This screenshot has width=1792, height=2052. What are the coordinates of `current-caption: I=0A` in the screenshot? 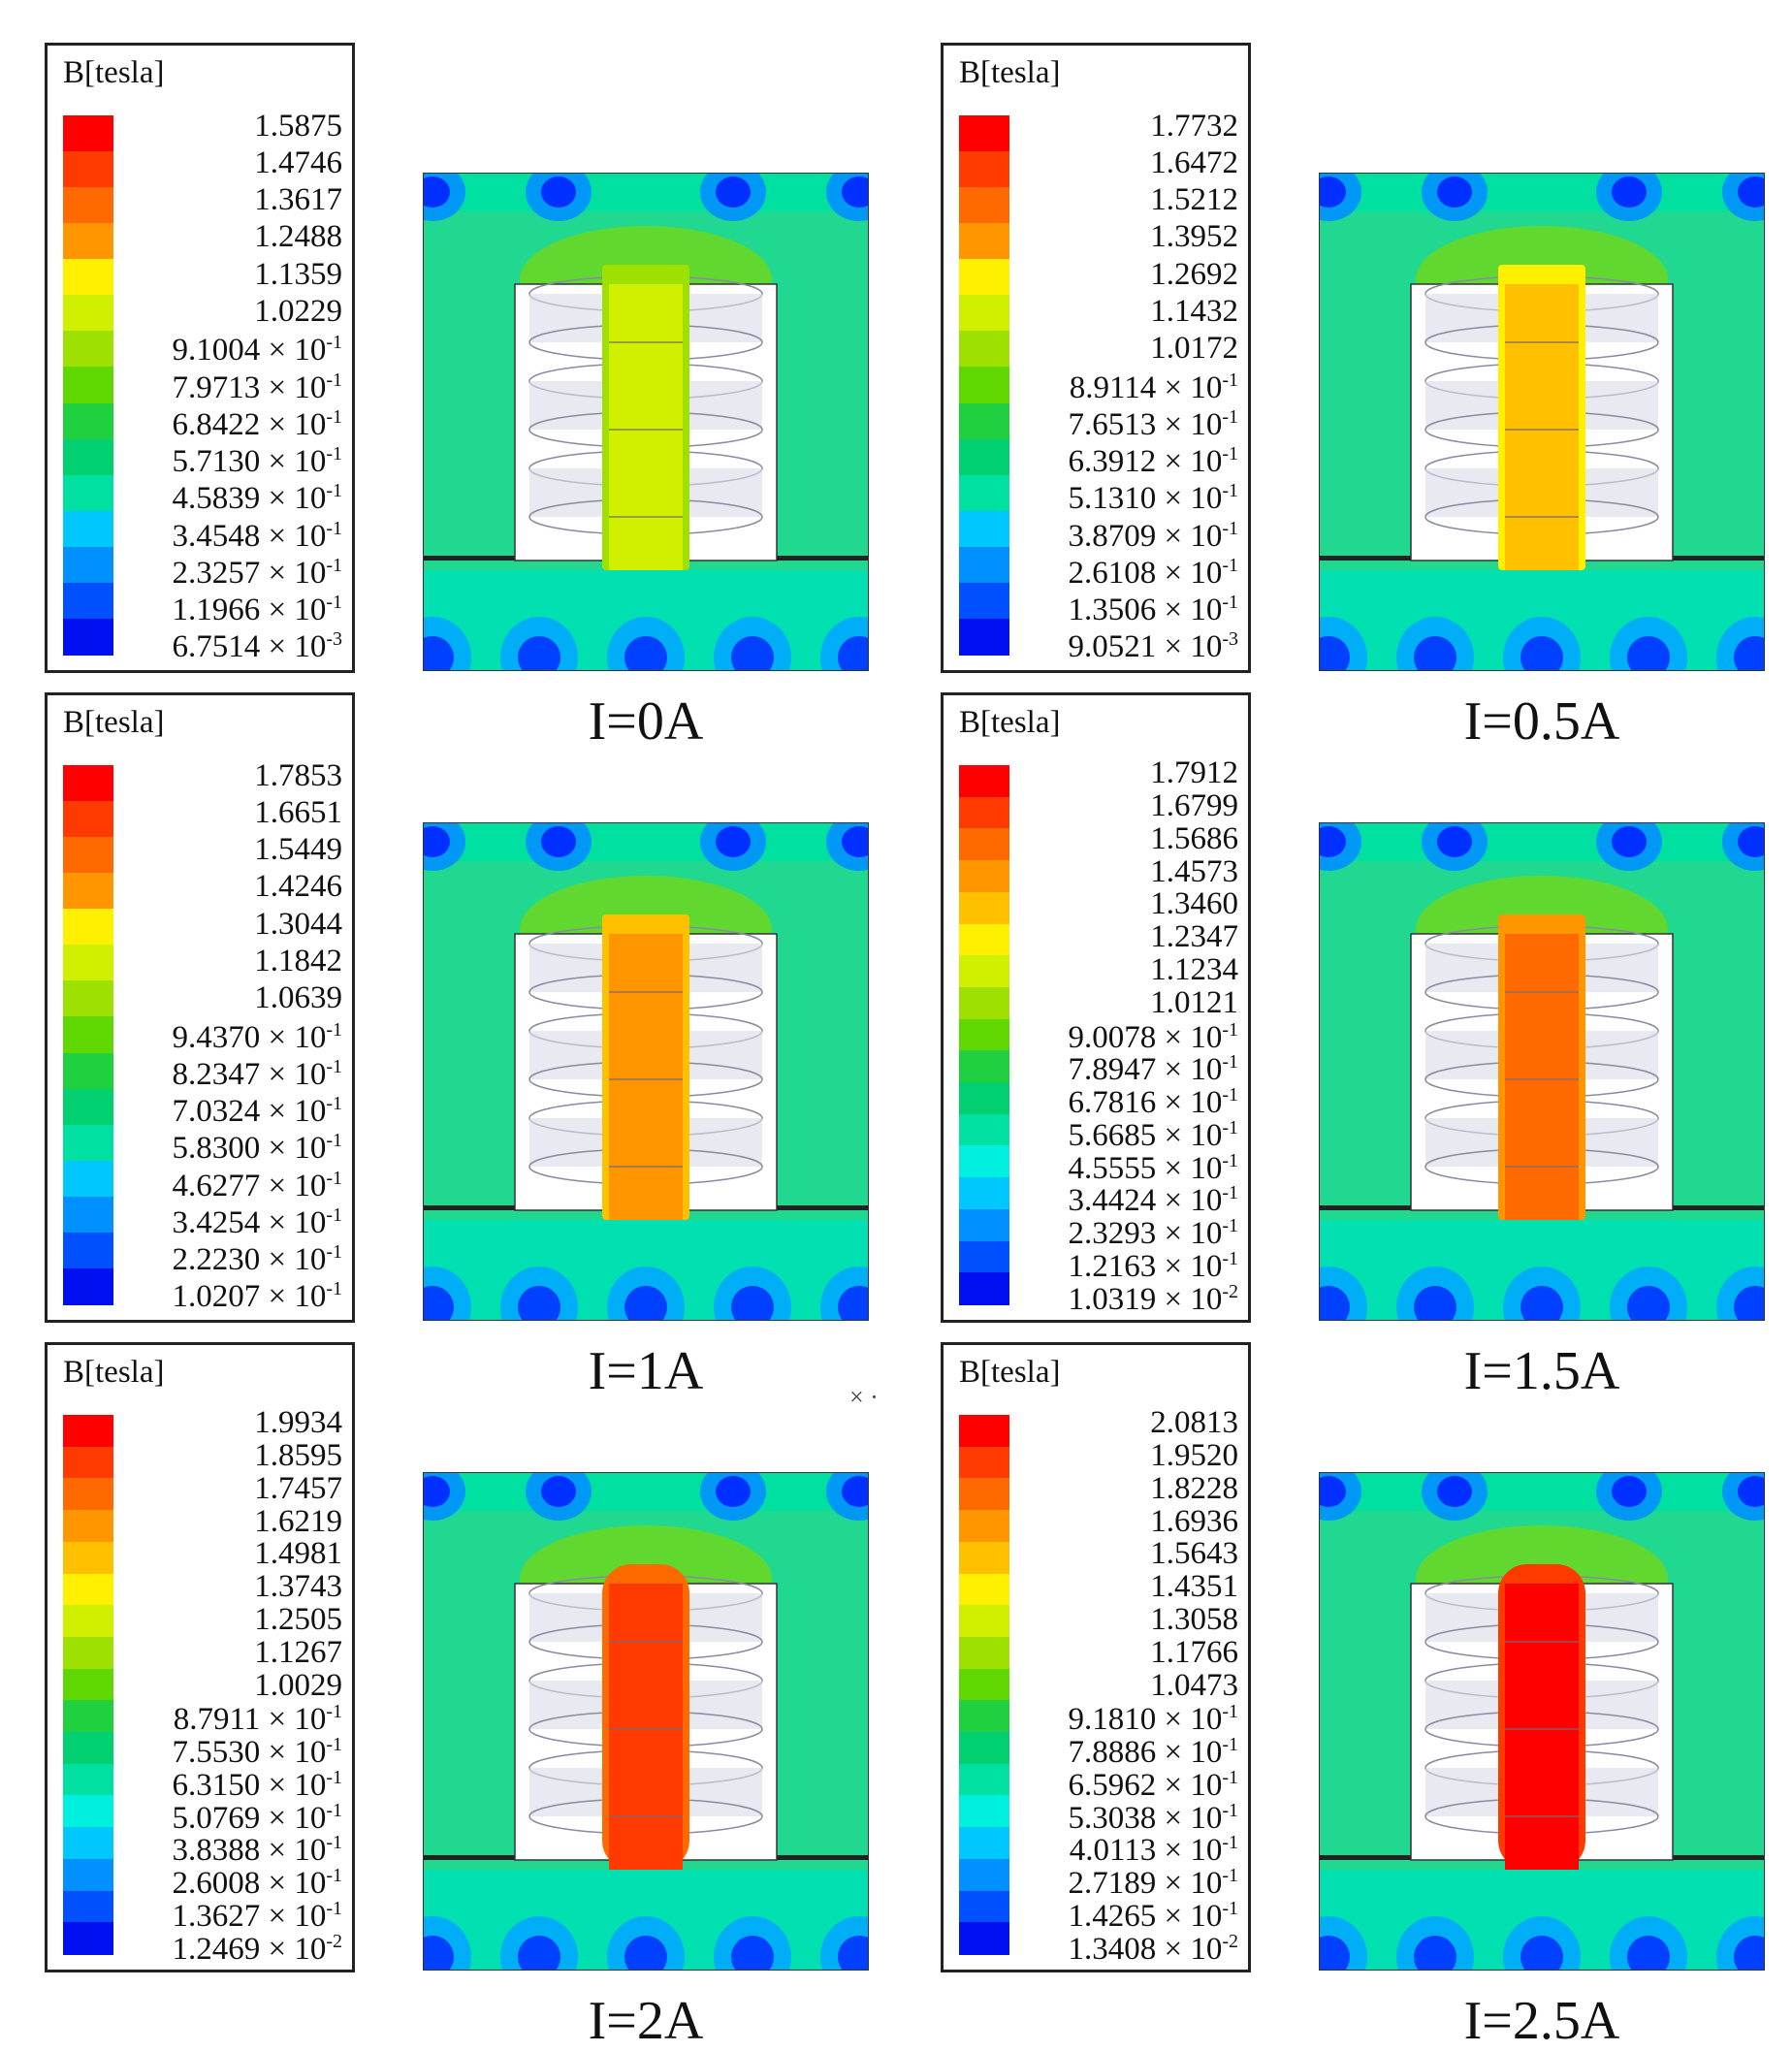 It's located at (646, 721).